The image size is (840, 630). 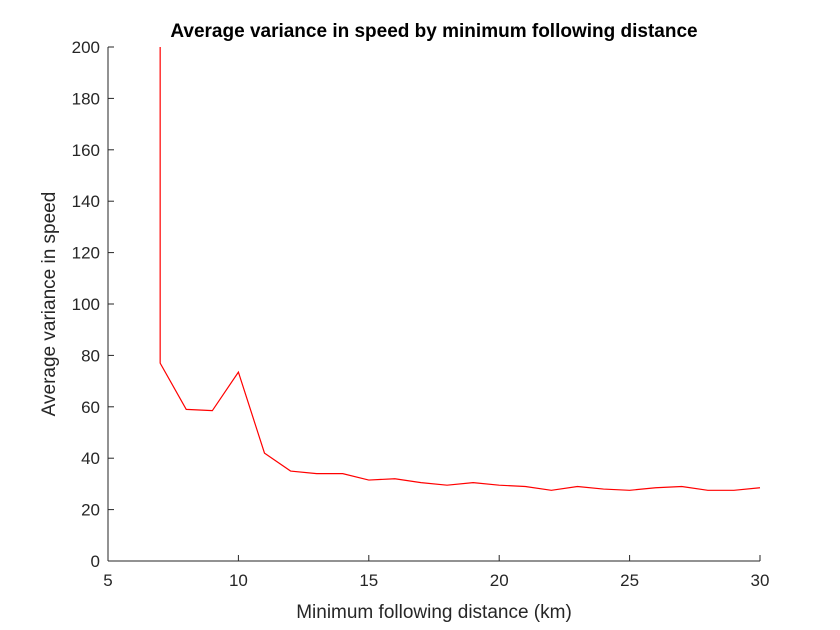 I want to click on y-axis-ticks: 0 20 40 60 80 100 120 140 160 180 200, so click(x=93, y=304).